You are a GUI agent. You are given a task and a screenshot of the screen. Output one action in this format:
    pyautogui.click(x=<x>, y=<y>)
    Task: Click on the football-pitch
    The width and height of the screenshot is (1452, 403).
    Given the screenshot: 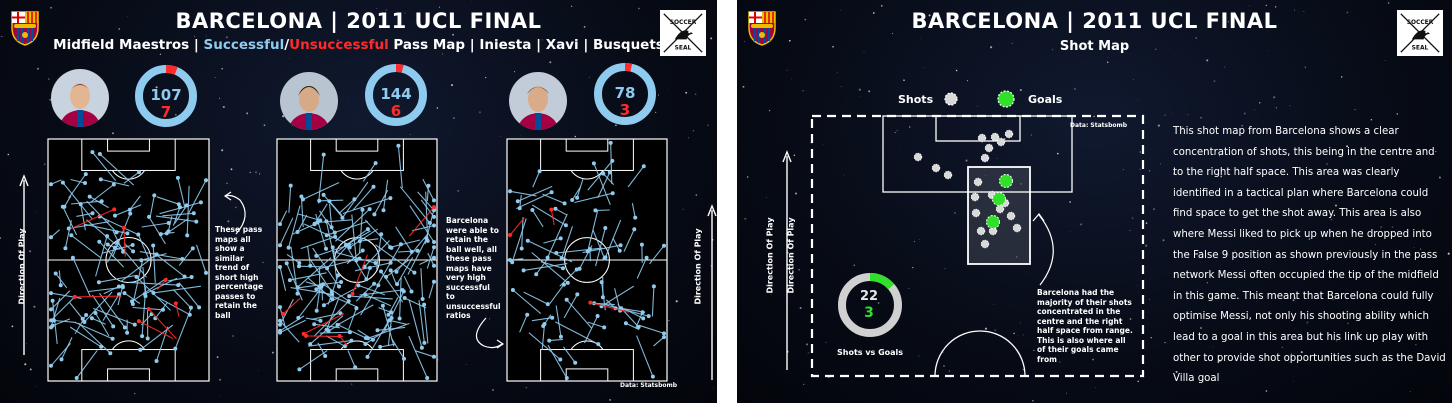 What is the action you would take?
    pyautogui.click(x=587, y=260)
    